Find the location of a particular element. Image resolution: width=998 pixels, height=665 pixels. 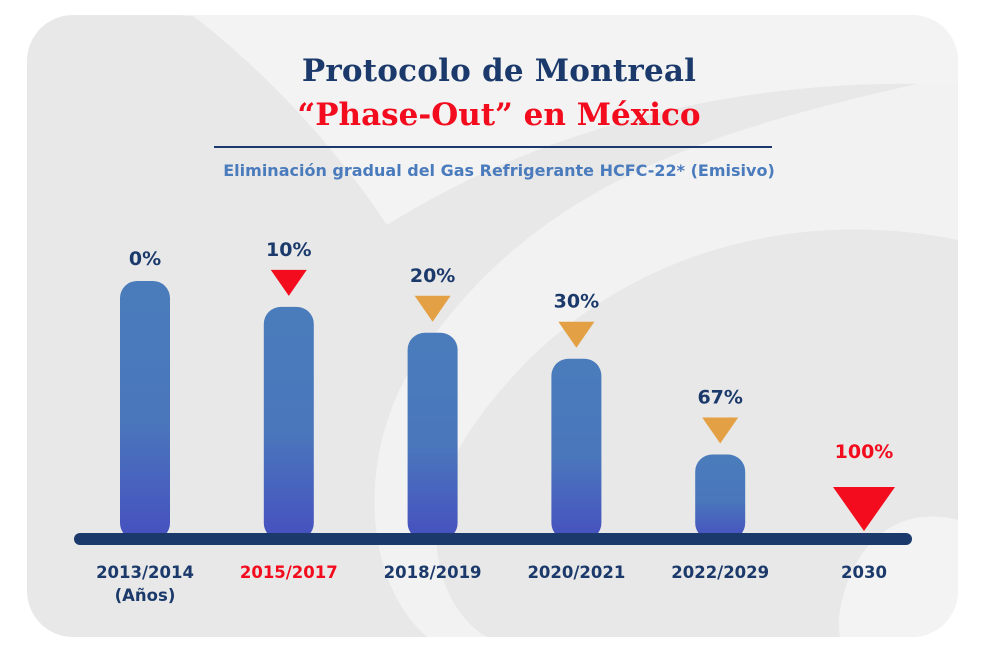

x-tick-label: 2015/2017 is located at coordinates (289, 572).